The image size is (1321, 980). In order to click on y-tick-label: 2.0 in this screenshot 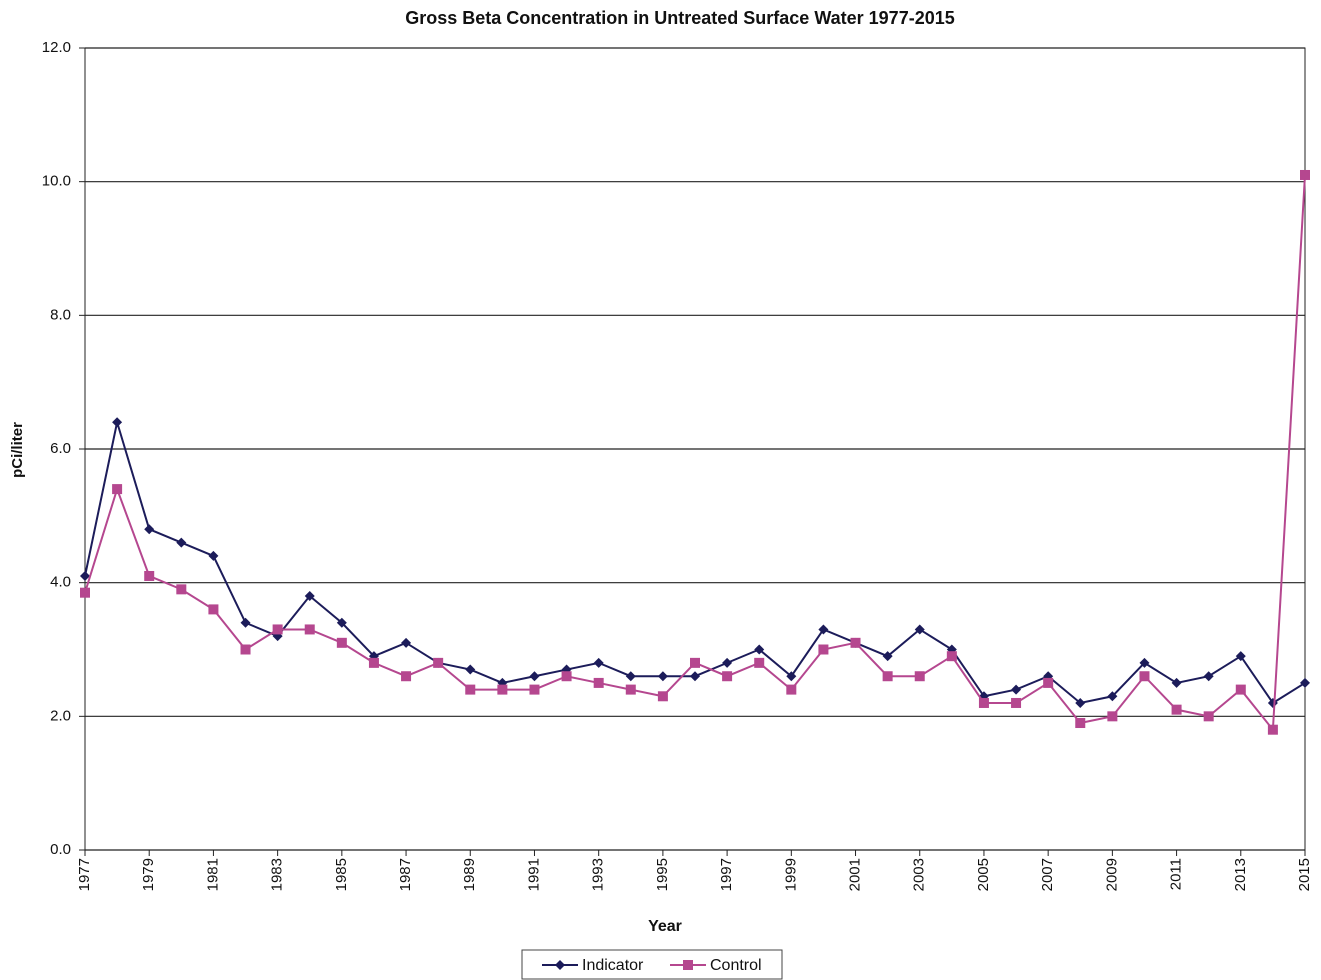, I will do `click(60, 715)`.